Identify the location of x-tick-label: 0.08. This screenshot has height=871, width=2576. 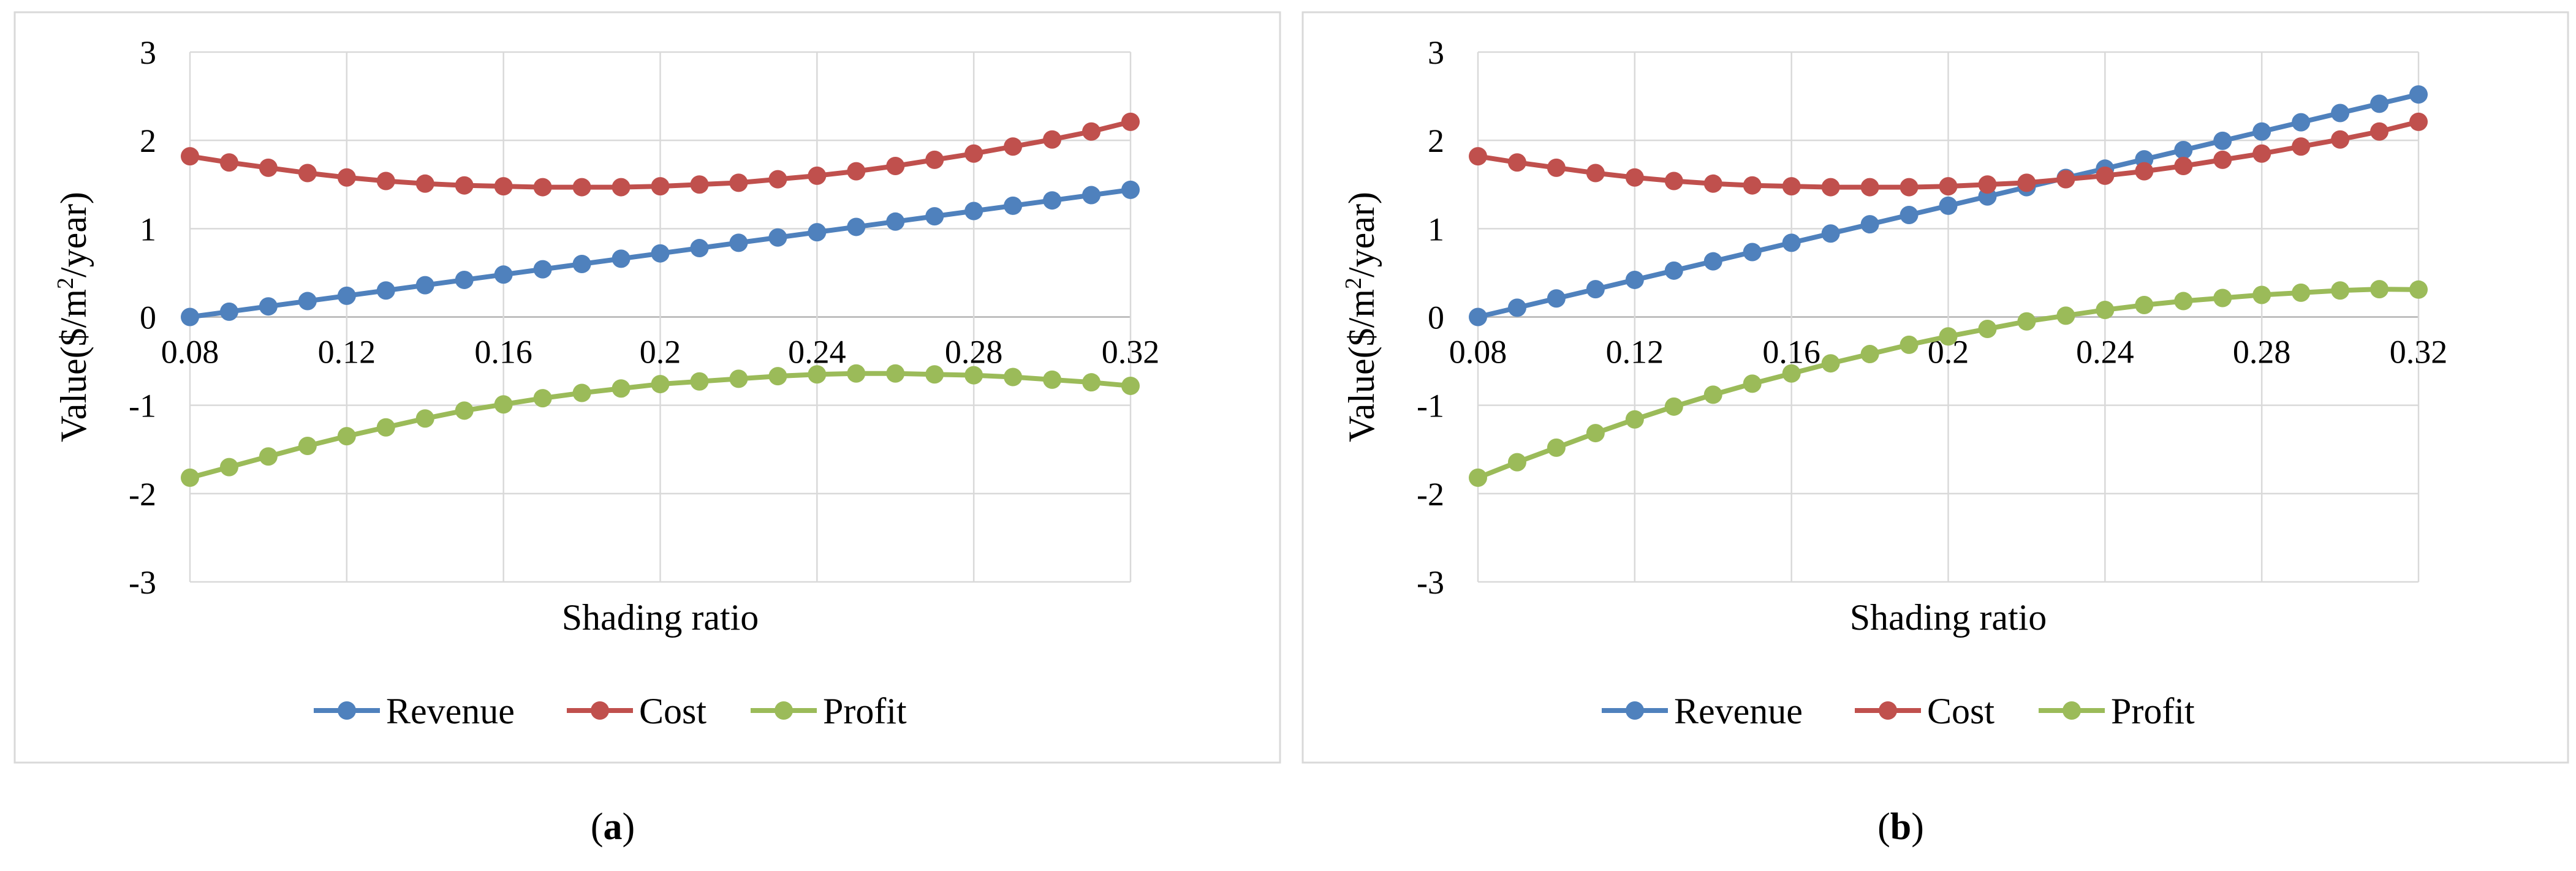
(1478, 352).